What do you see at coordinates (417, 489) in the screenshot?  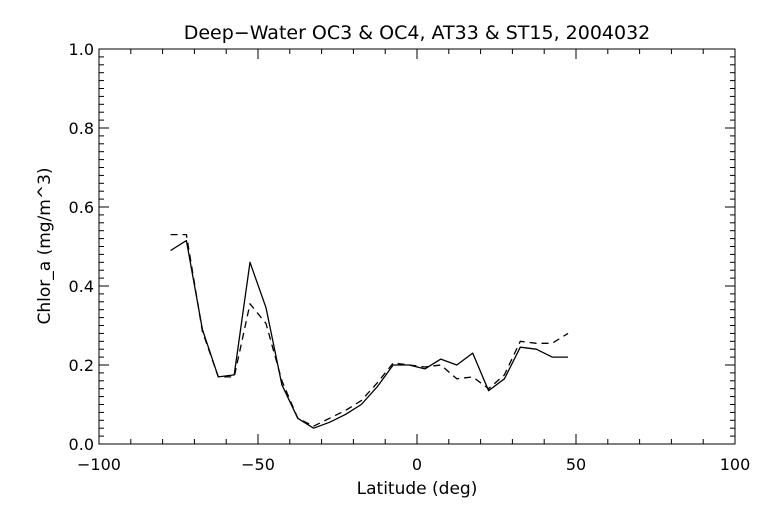 I see `x-axis-label: Latitude (deg)` at bounding box center [417, 489].